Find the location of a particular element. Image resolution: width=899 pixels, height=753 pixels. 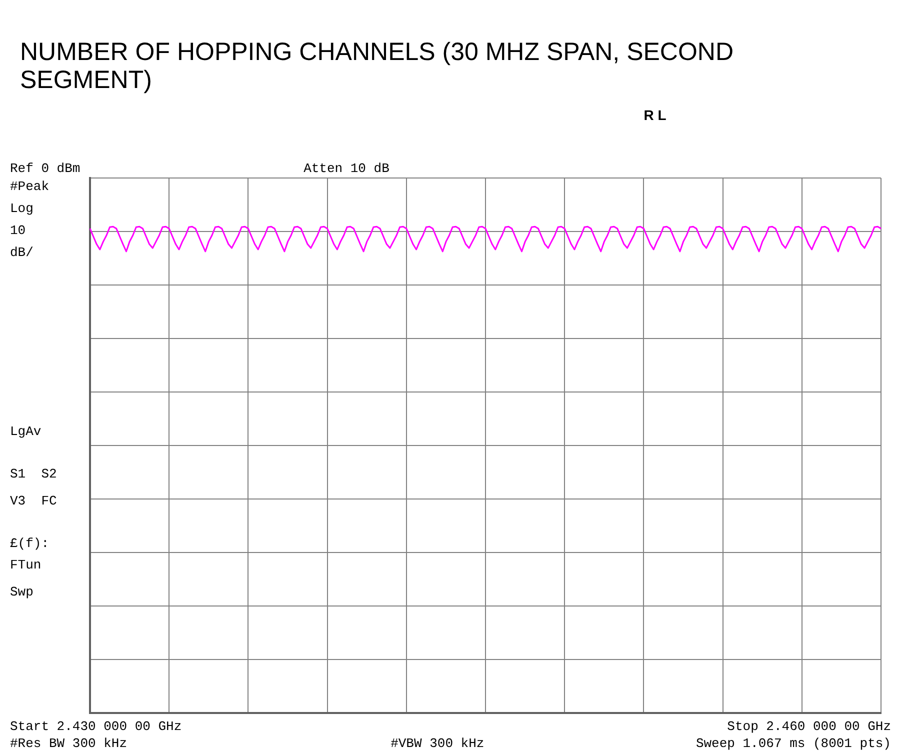

text: 10 is located at coordinates (18, 230).